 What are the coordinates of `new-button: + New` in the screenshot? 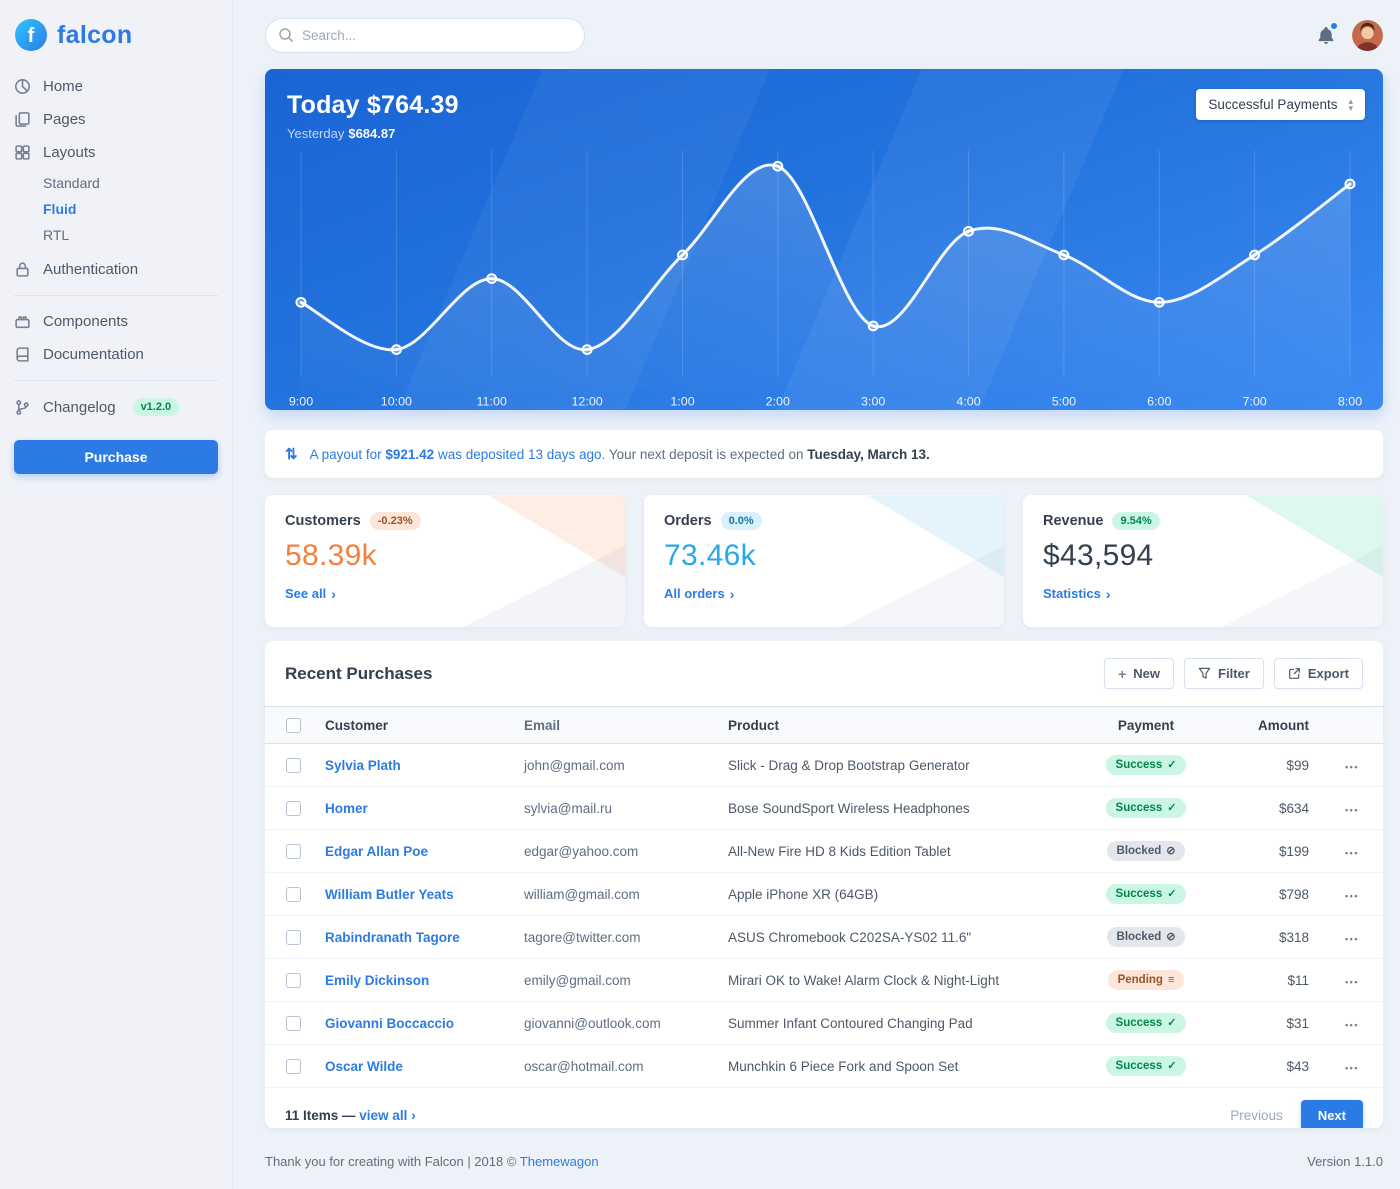 It's located at (1139, 674).